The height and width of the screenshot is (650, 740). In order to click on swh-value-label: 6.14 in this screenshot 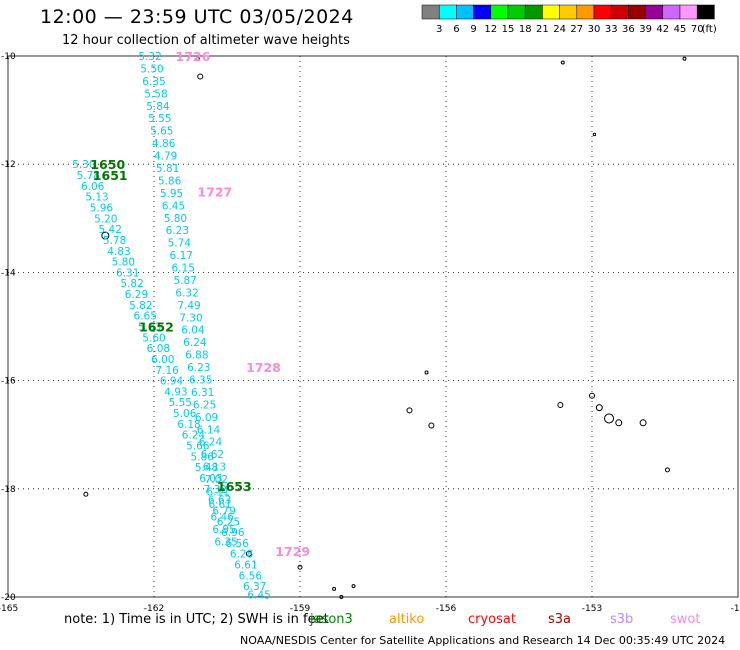, I will do `click(209, 430)`.